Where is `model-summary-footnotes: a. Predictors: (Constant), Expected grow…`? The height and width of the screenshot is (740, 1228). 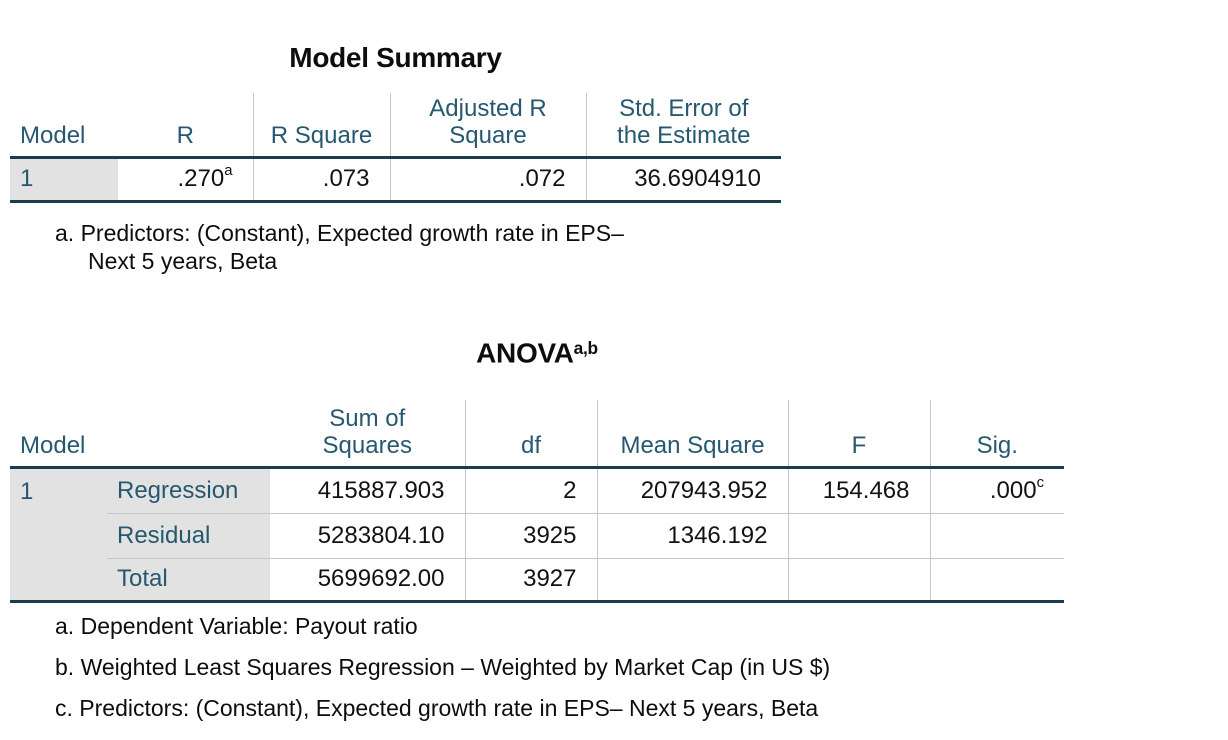
model-summary-footnotes: a. Predictors: (Constant), Expected grow… is located at coordinates (415, 253).